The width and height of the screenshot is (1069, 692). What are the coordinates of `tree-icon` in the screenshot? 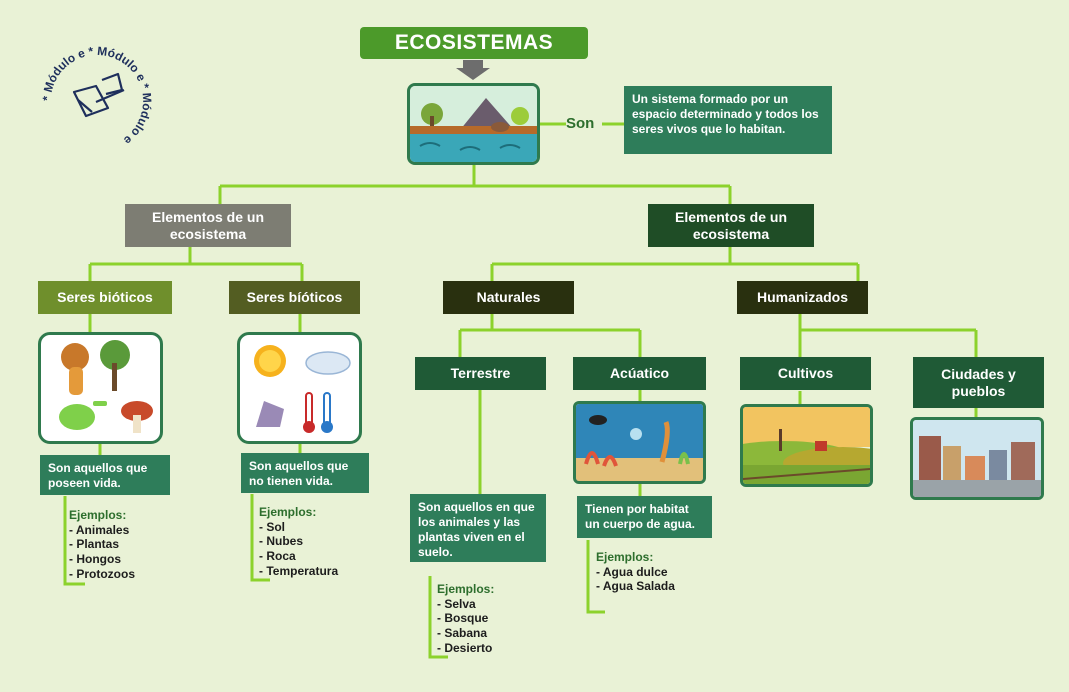 It's located at (115, 355).